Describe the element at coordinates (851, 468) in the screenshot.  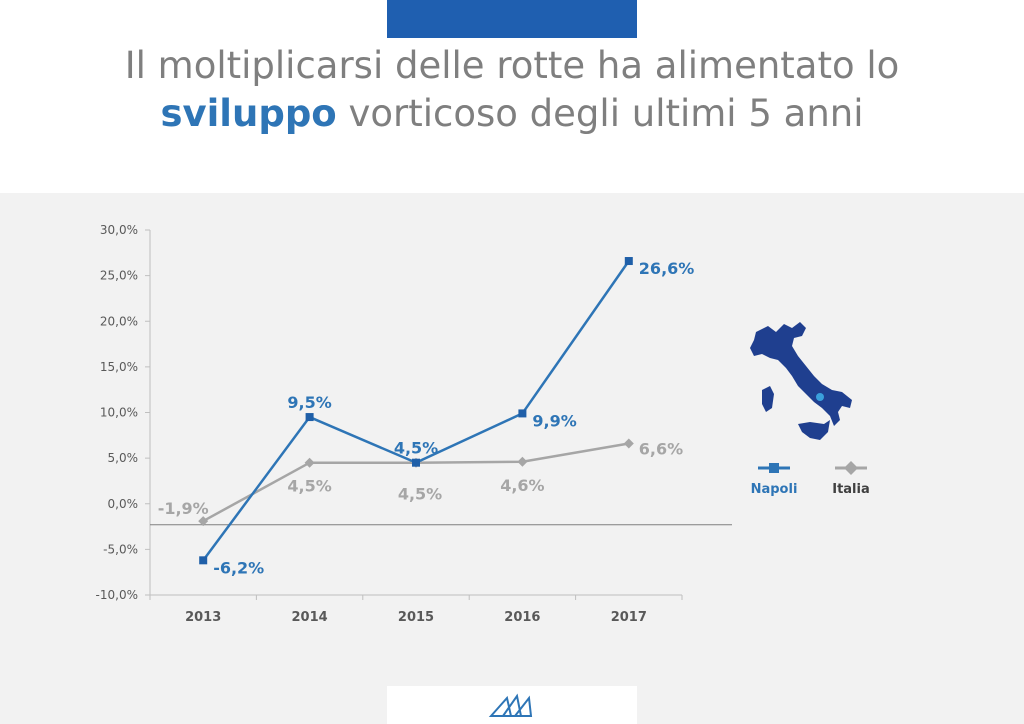
I see `legend-marker-italia` at that location.